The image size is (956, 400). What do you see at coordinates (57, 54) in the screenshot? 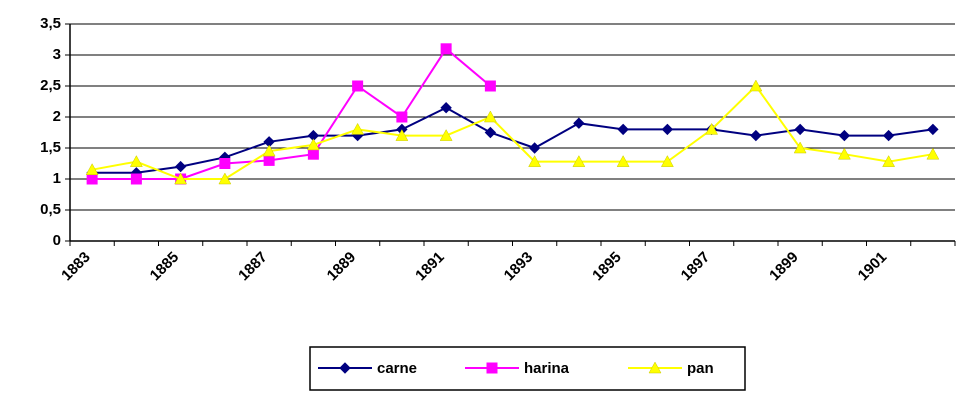
I see `y-tick-label: 3` at bounding box center [57, 54].